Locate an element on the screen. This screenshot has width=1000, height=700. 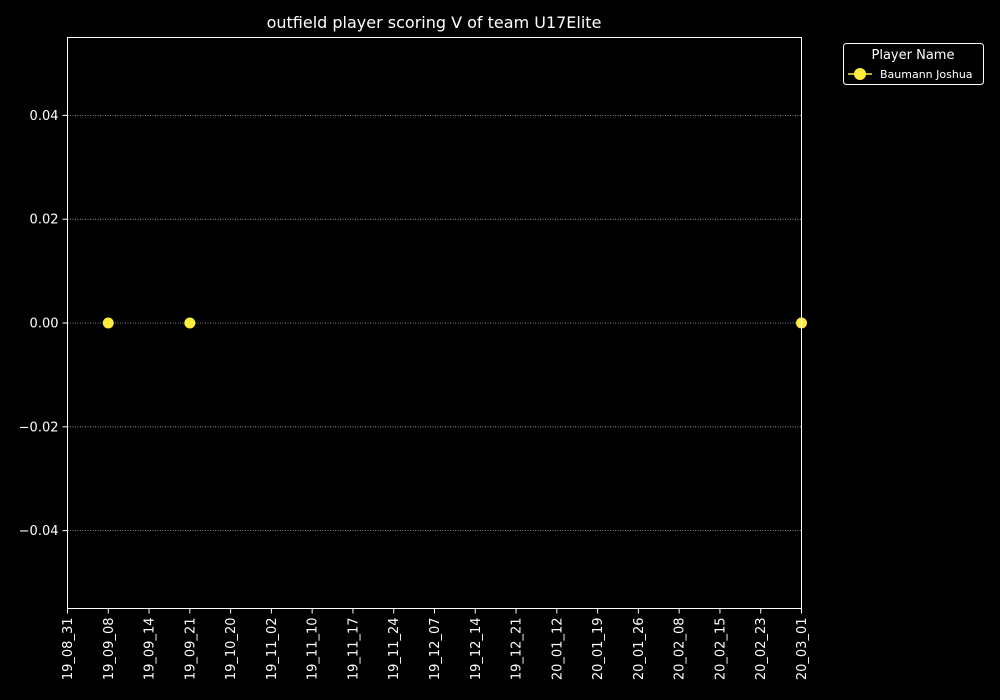
legend-entry-label: Baumann Joshua is located at coordinates (926, 74).